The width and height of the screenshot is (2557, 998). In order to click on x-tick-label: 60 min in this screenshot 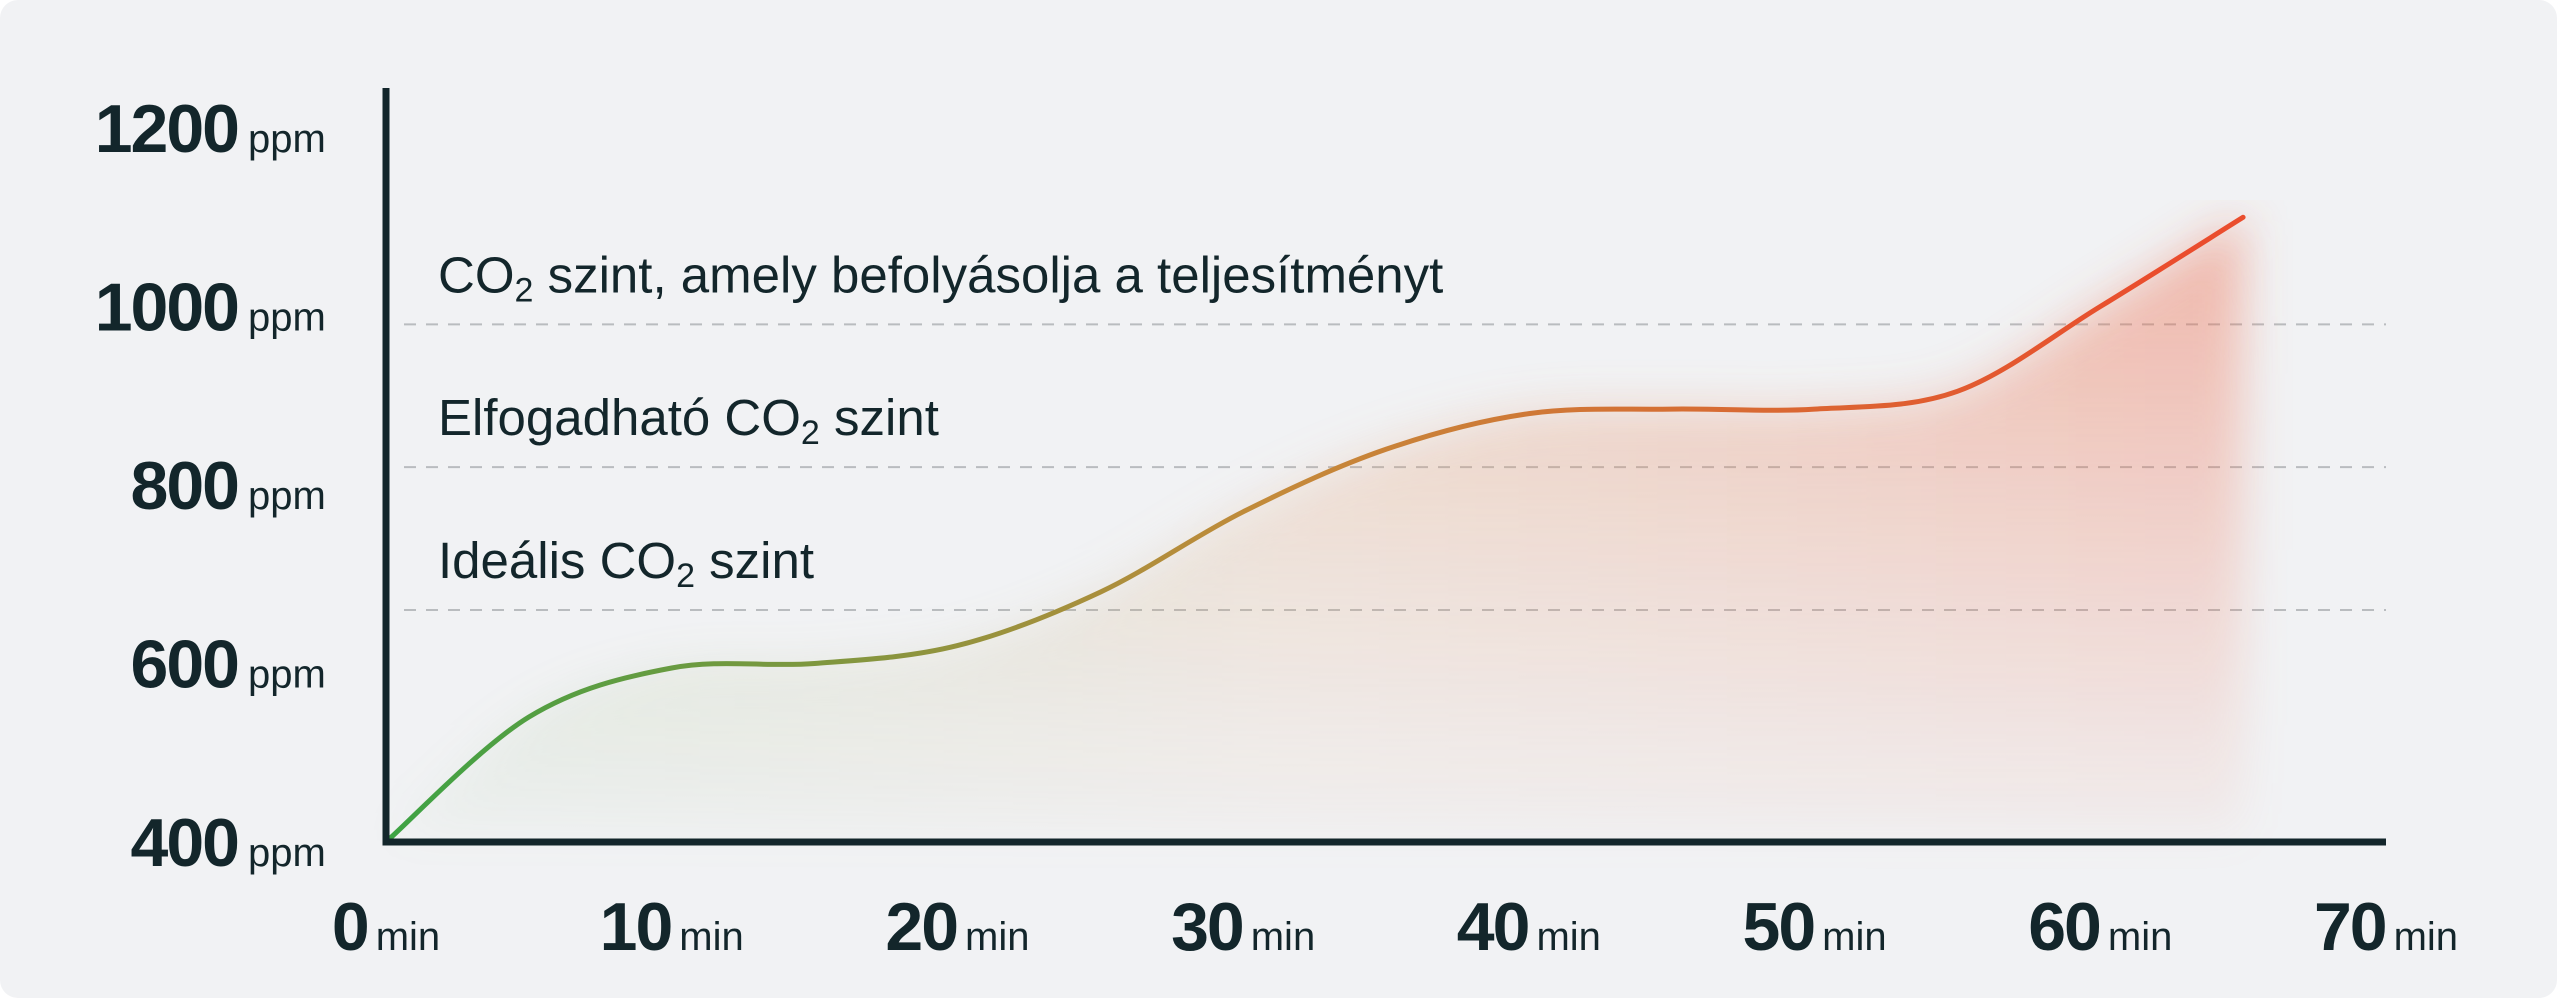, I will do `click(2100, 927)`.